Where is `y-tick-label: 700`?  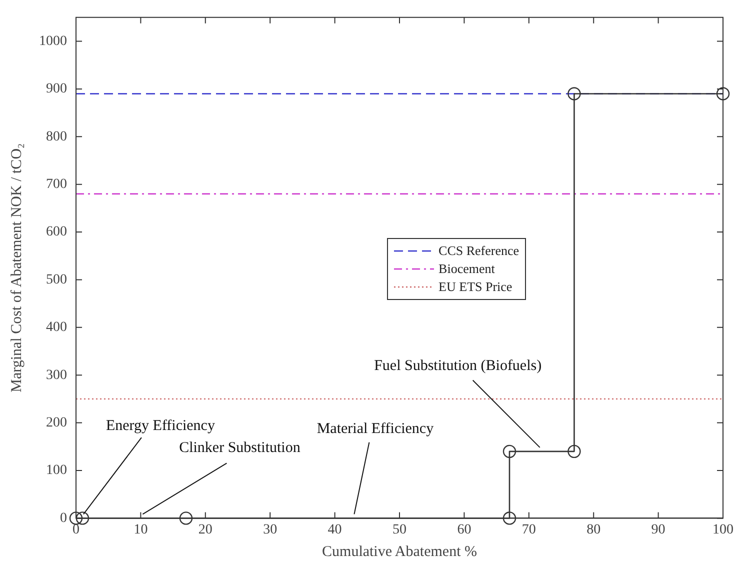
y-tick-label: 700 is located at coordinates (56, 184).